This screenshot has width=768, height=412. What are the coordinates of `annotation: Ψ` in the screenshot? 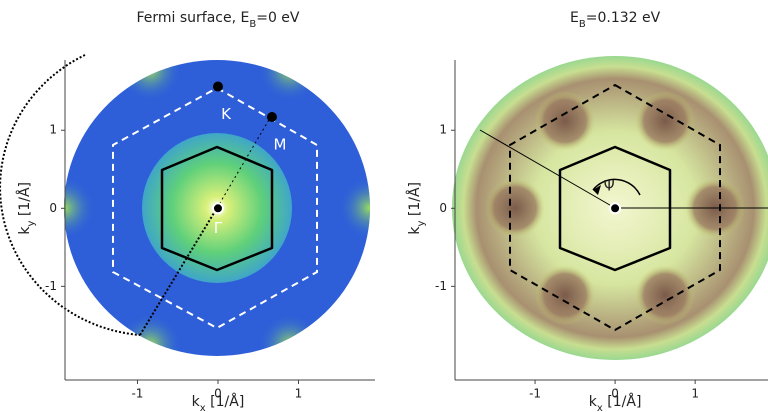 It's located at (609, 186).